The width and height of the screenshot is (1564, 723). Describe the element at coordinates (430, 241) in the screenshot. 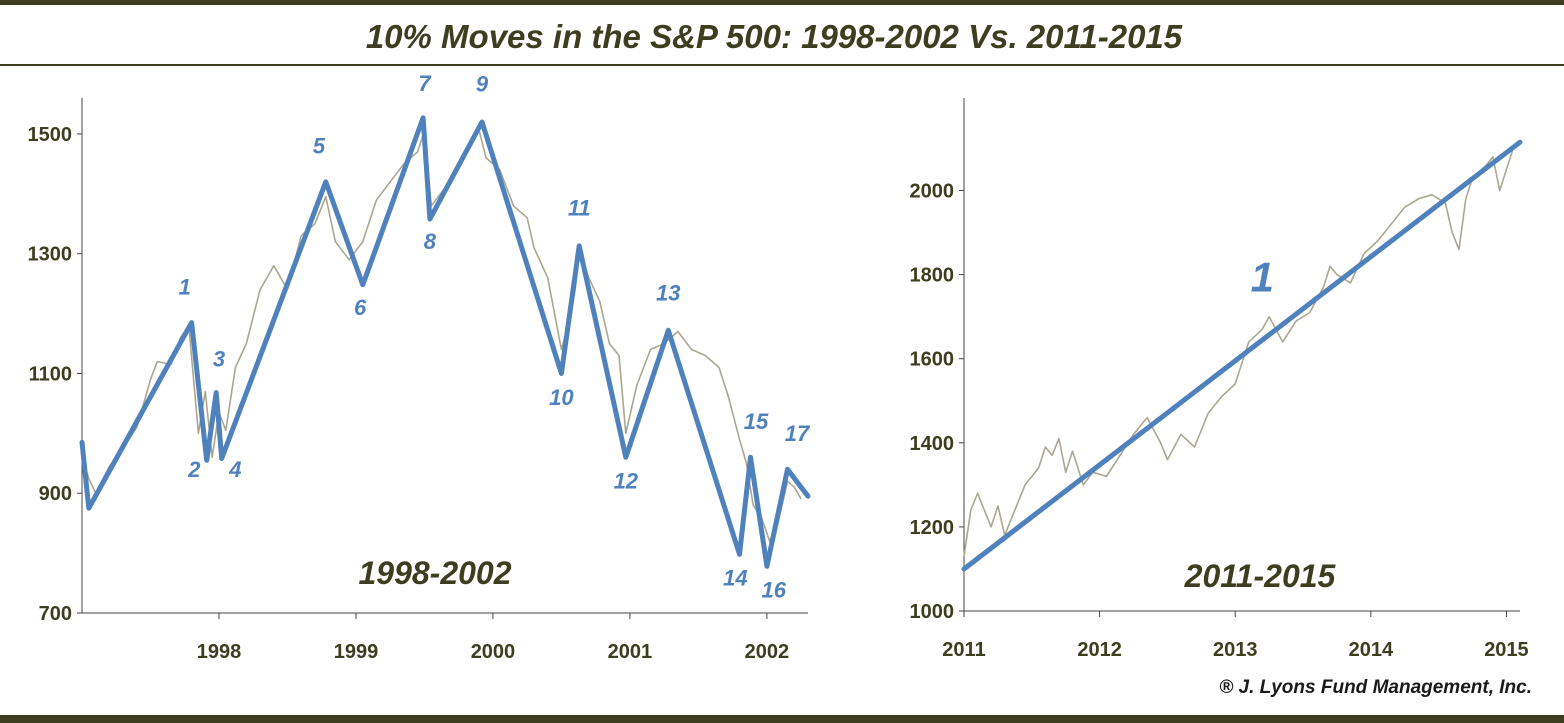

I see `wave-label: 8` at that location.